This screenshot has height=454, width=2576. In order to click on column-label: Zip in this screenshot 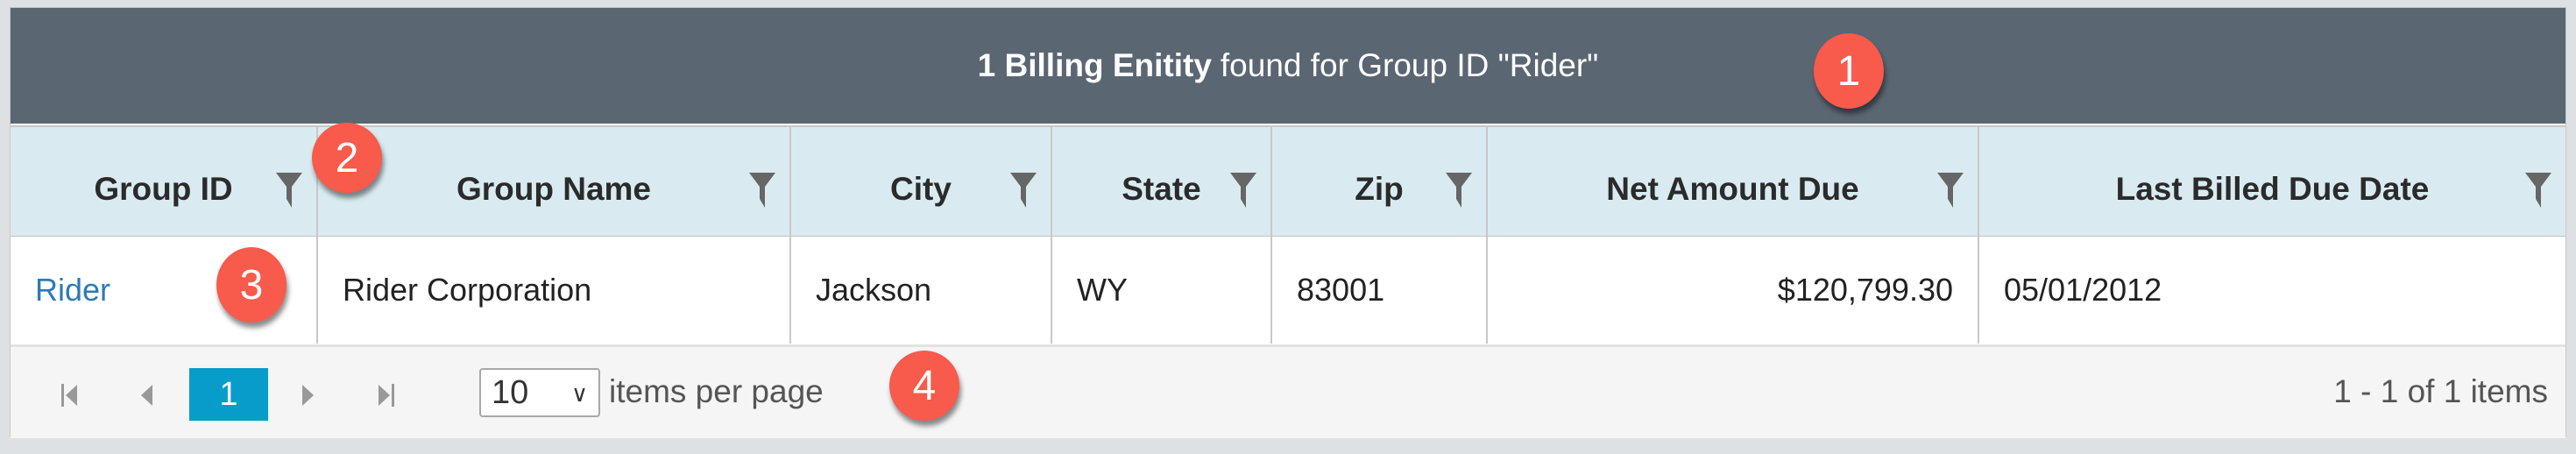, I will do `click(1379, 189)`.